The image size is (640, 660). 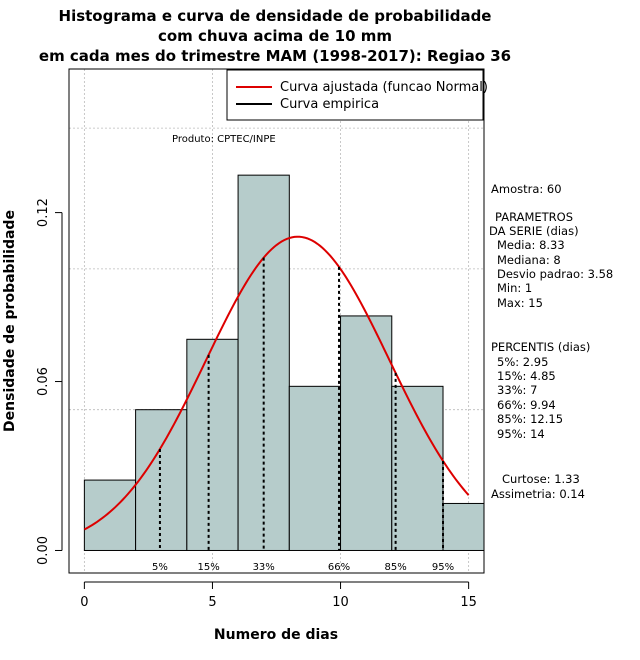 What do you see at coordinates (540, 347) in the screenshot?
I see `percentis-title: PERCENTIS (dias)` at bounding box center [540, 347].